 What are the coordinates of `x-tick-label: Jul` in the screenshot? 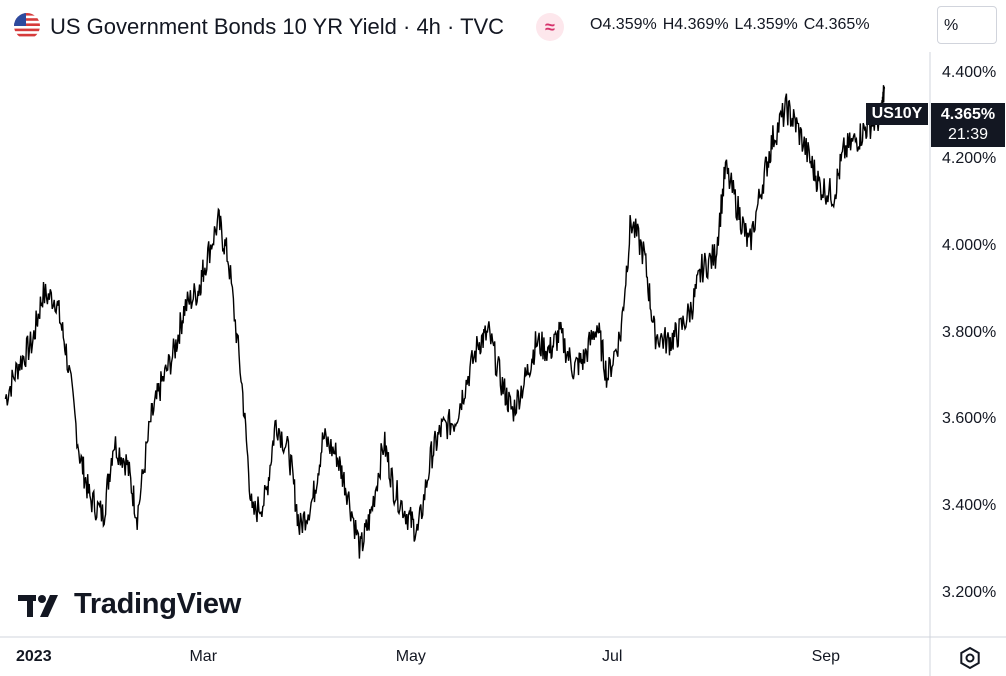 It's located at (612, 656).